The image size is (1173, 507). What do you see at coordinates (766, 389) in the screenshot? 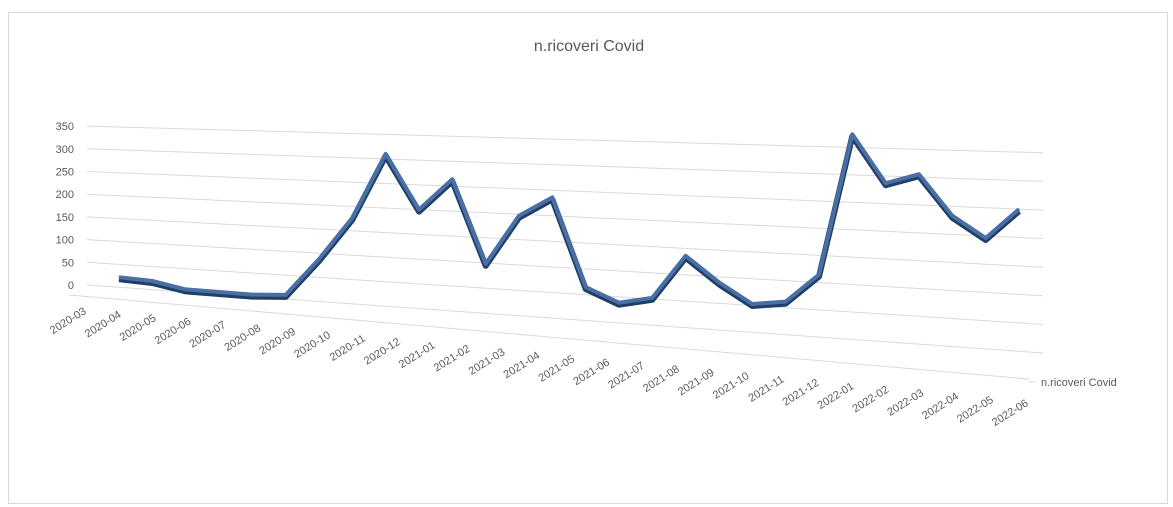
I see `x-tick-label: 2021-11` at bounding box center [766, 389].